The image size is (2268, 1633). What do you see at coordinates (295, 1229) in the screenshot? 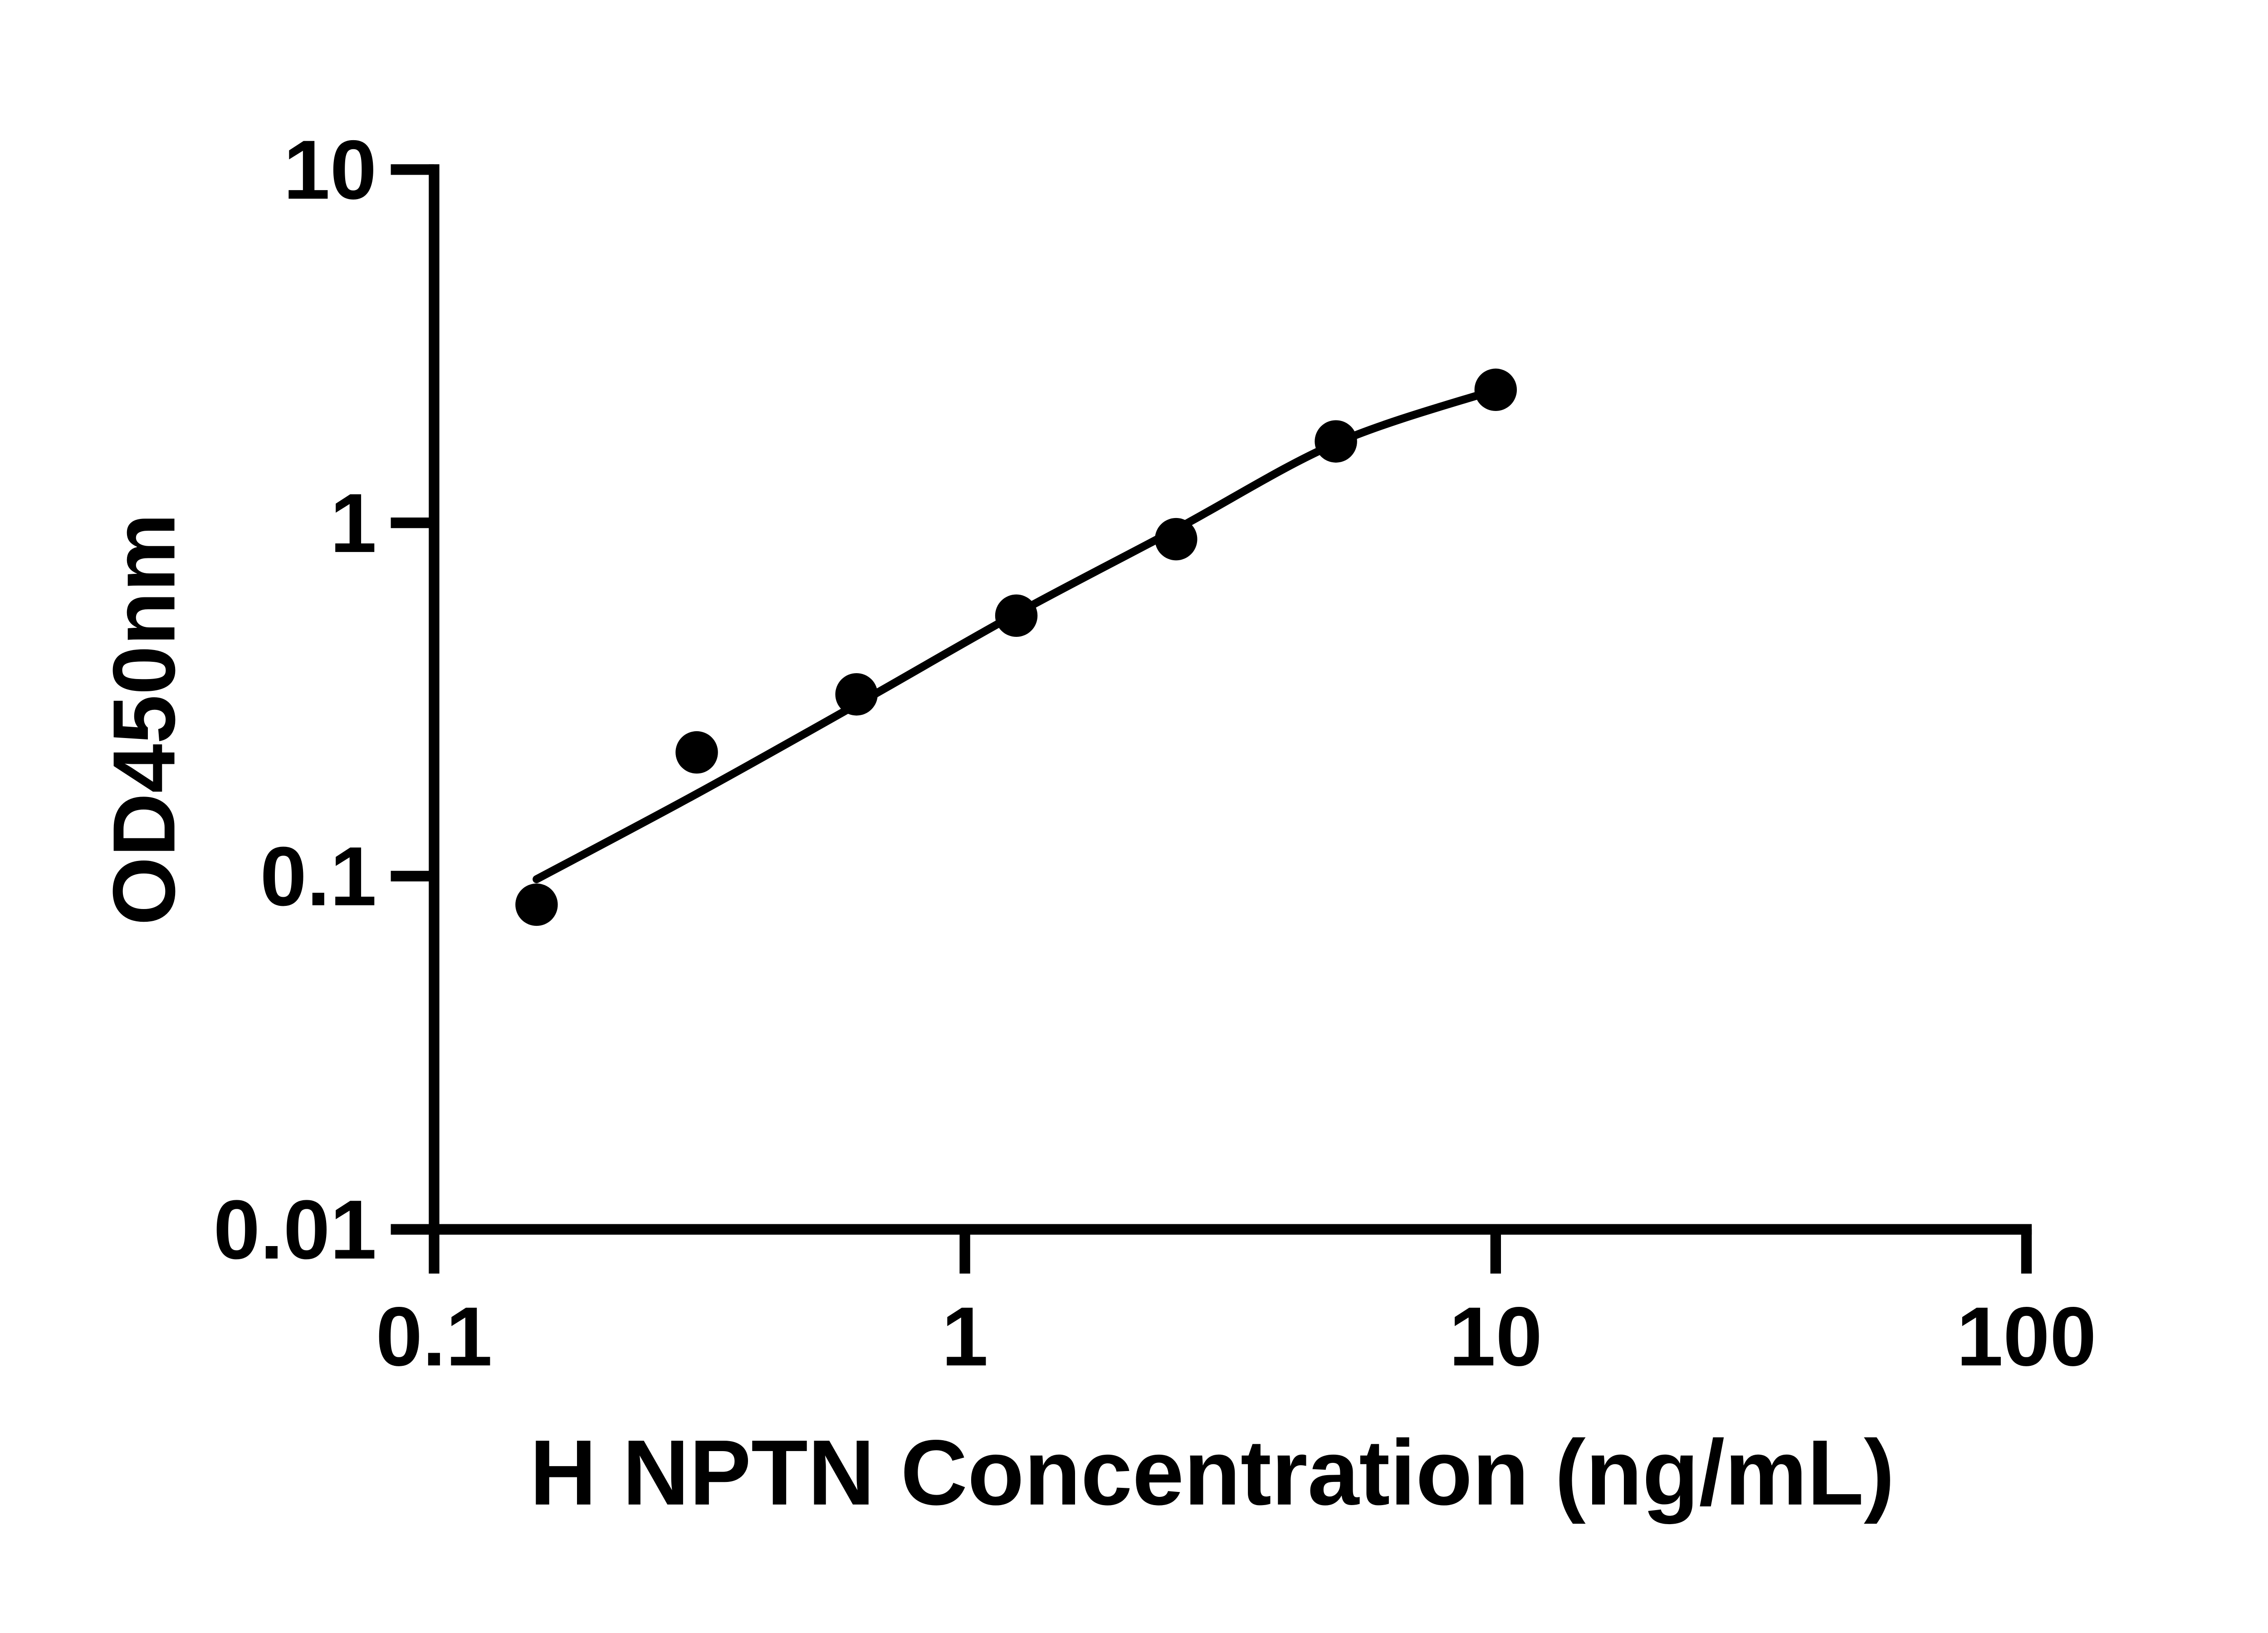
I see `y-tick-label: 0.01` at bounding box center [295, 1229].